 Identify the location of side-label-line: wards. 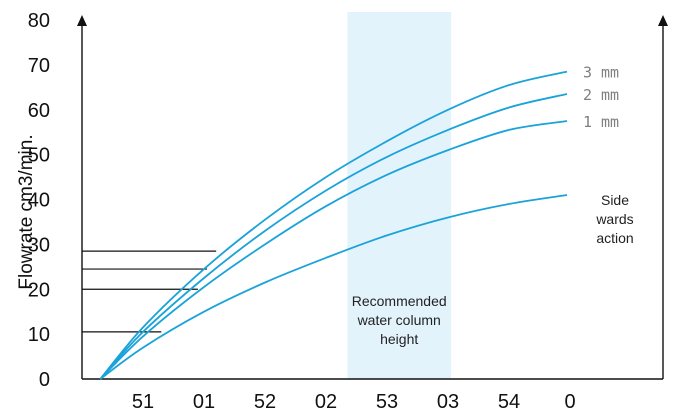
(614, 219).